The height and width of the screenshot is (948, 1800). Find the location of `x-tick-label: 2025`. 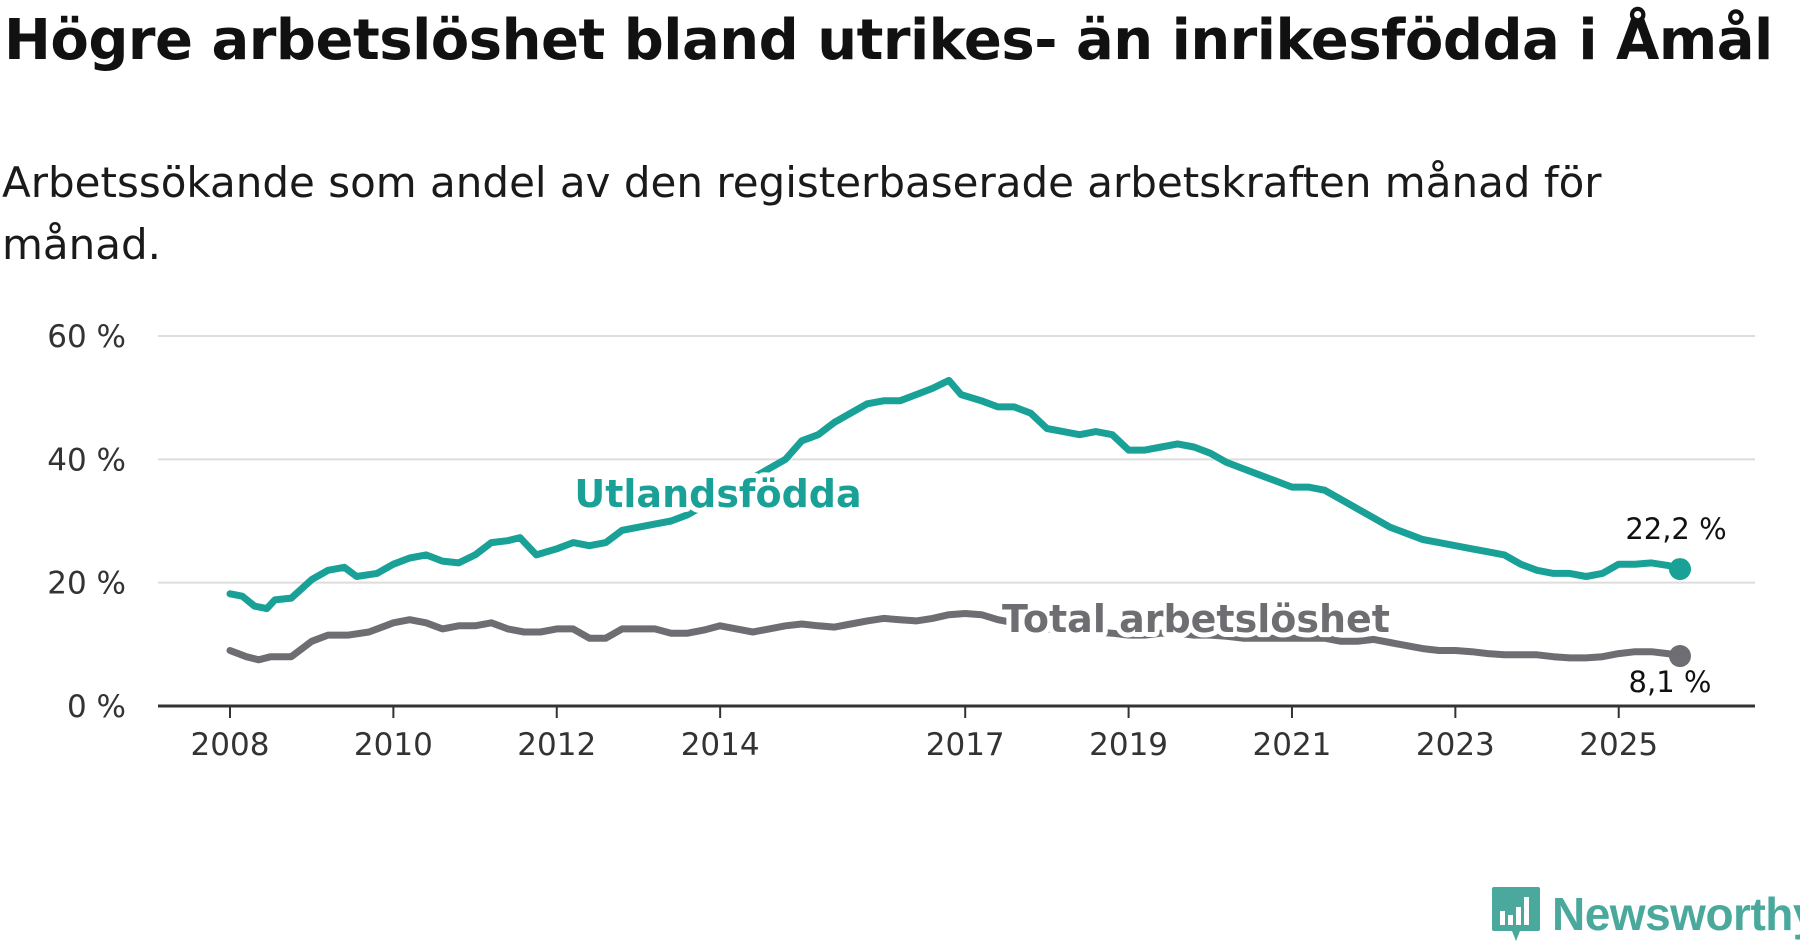

x-tick-label: 2025 is located at coordinates (1618, 745).